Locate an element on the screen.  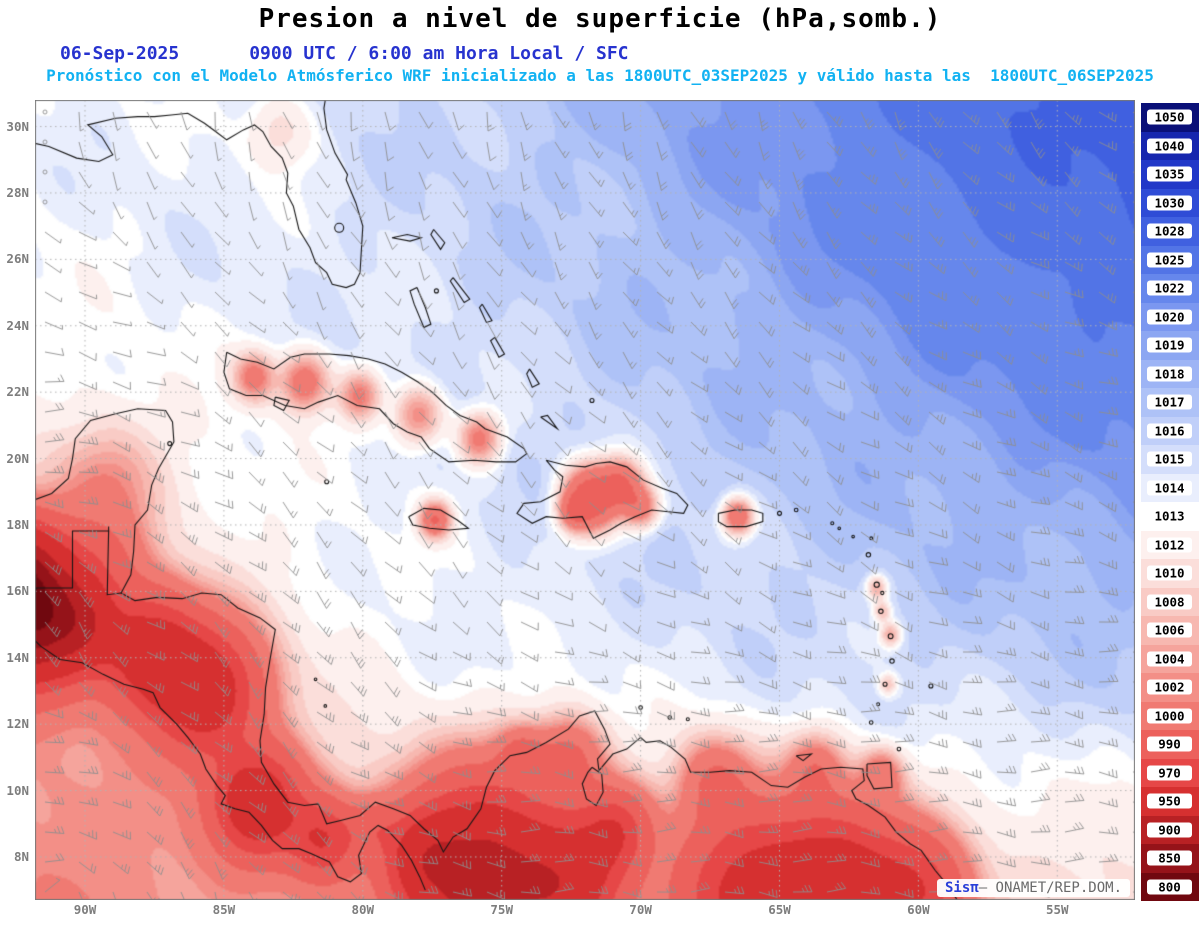
lat-tick-label: 28N is located at coordinates (17, 192).